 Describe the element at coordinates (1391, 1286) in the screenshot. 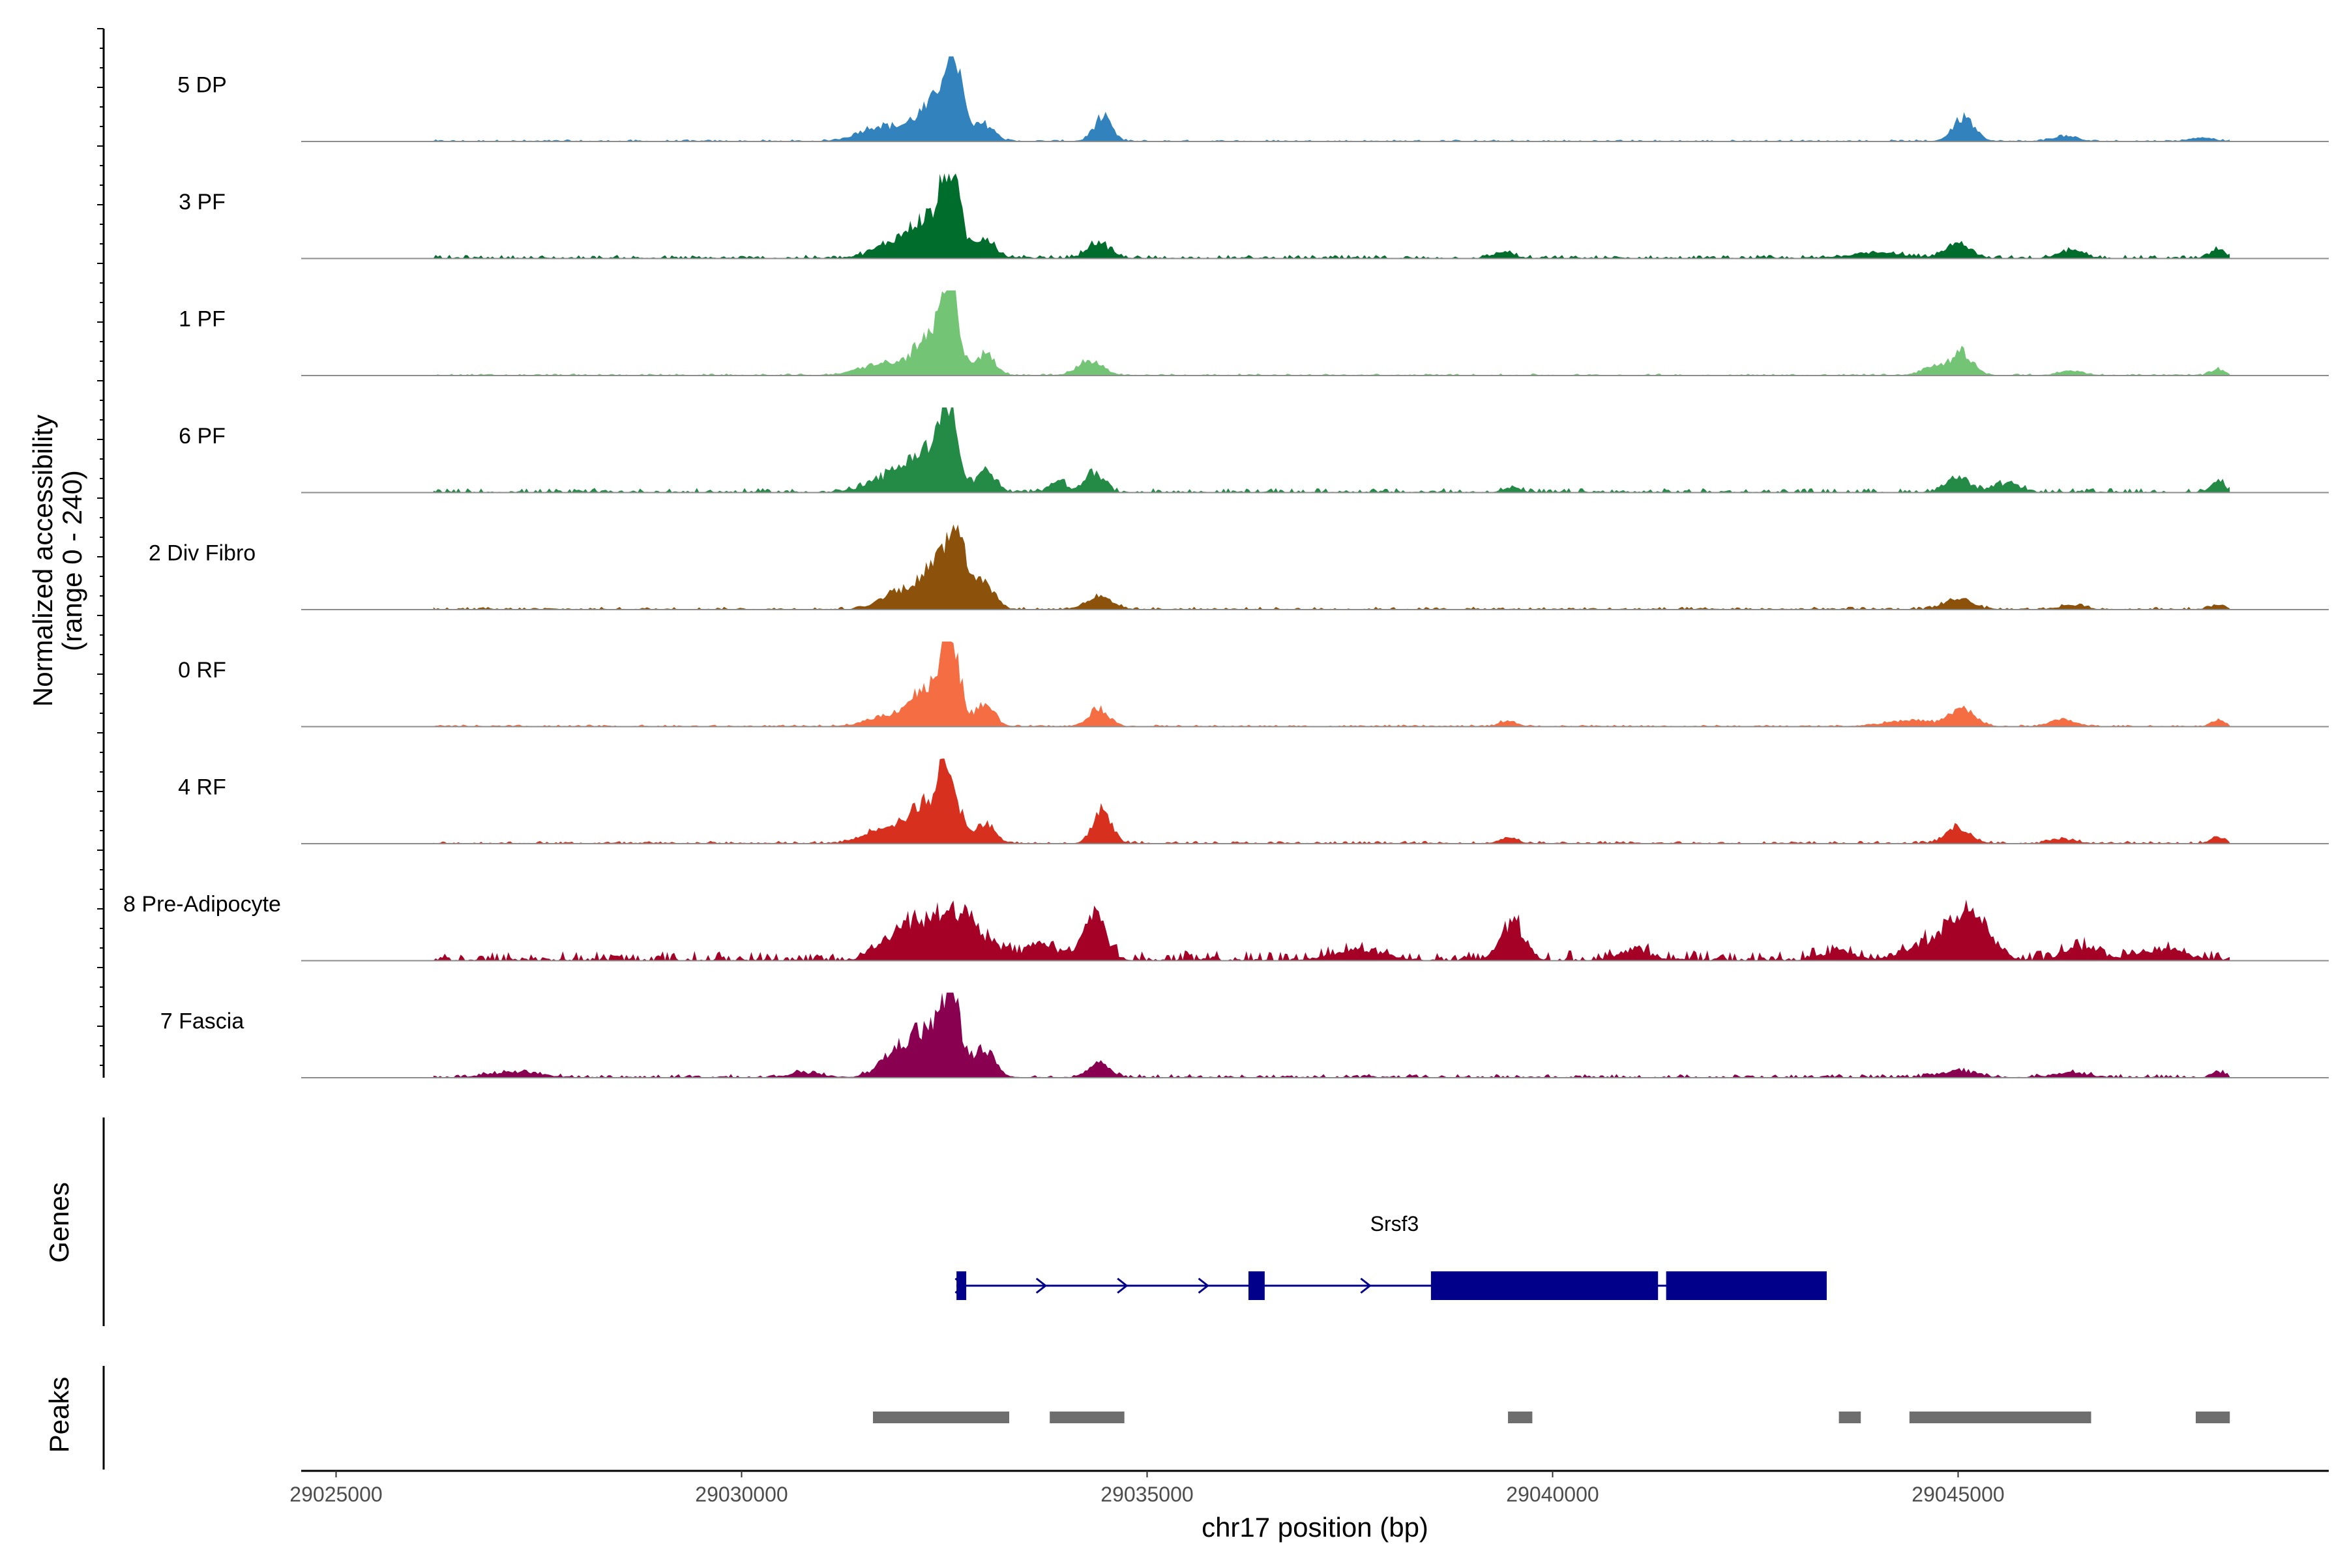

I see `genes-track` at that location.